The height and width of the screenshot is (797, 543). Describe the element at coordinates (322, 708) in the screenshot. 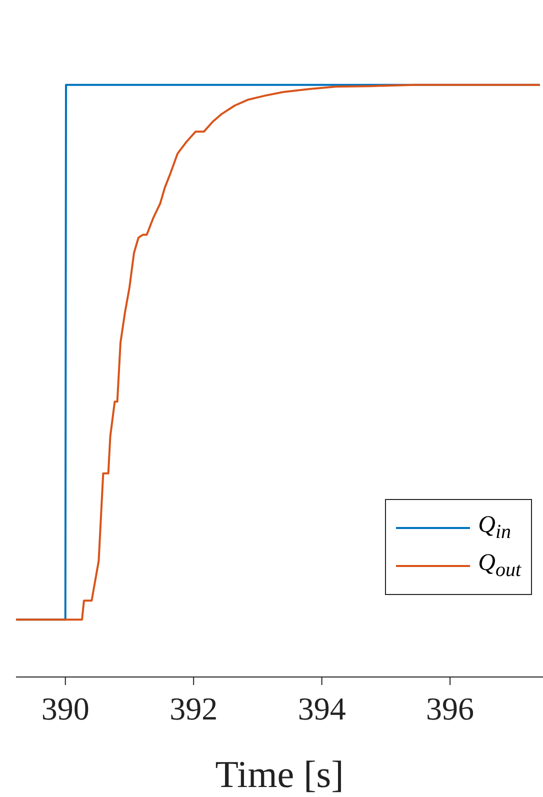

I see `x-tick-label: 394` at that location.